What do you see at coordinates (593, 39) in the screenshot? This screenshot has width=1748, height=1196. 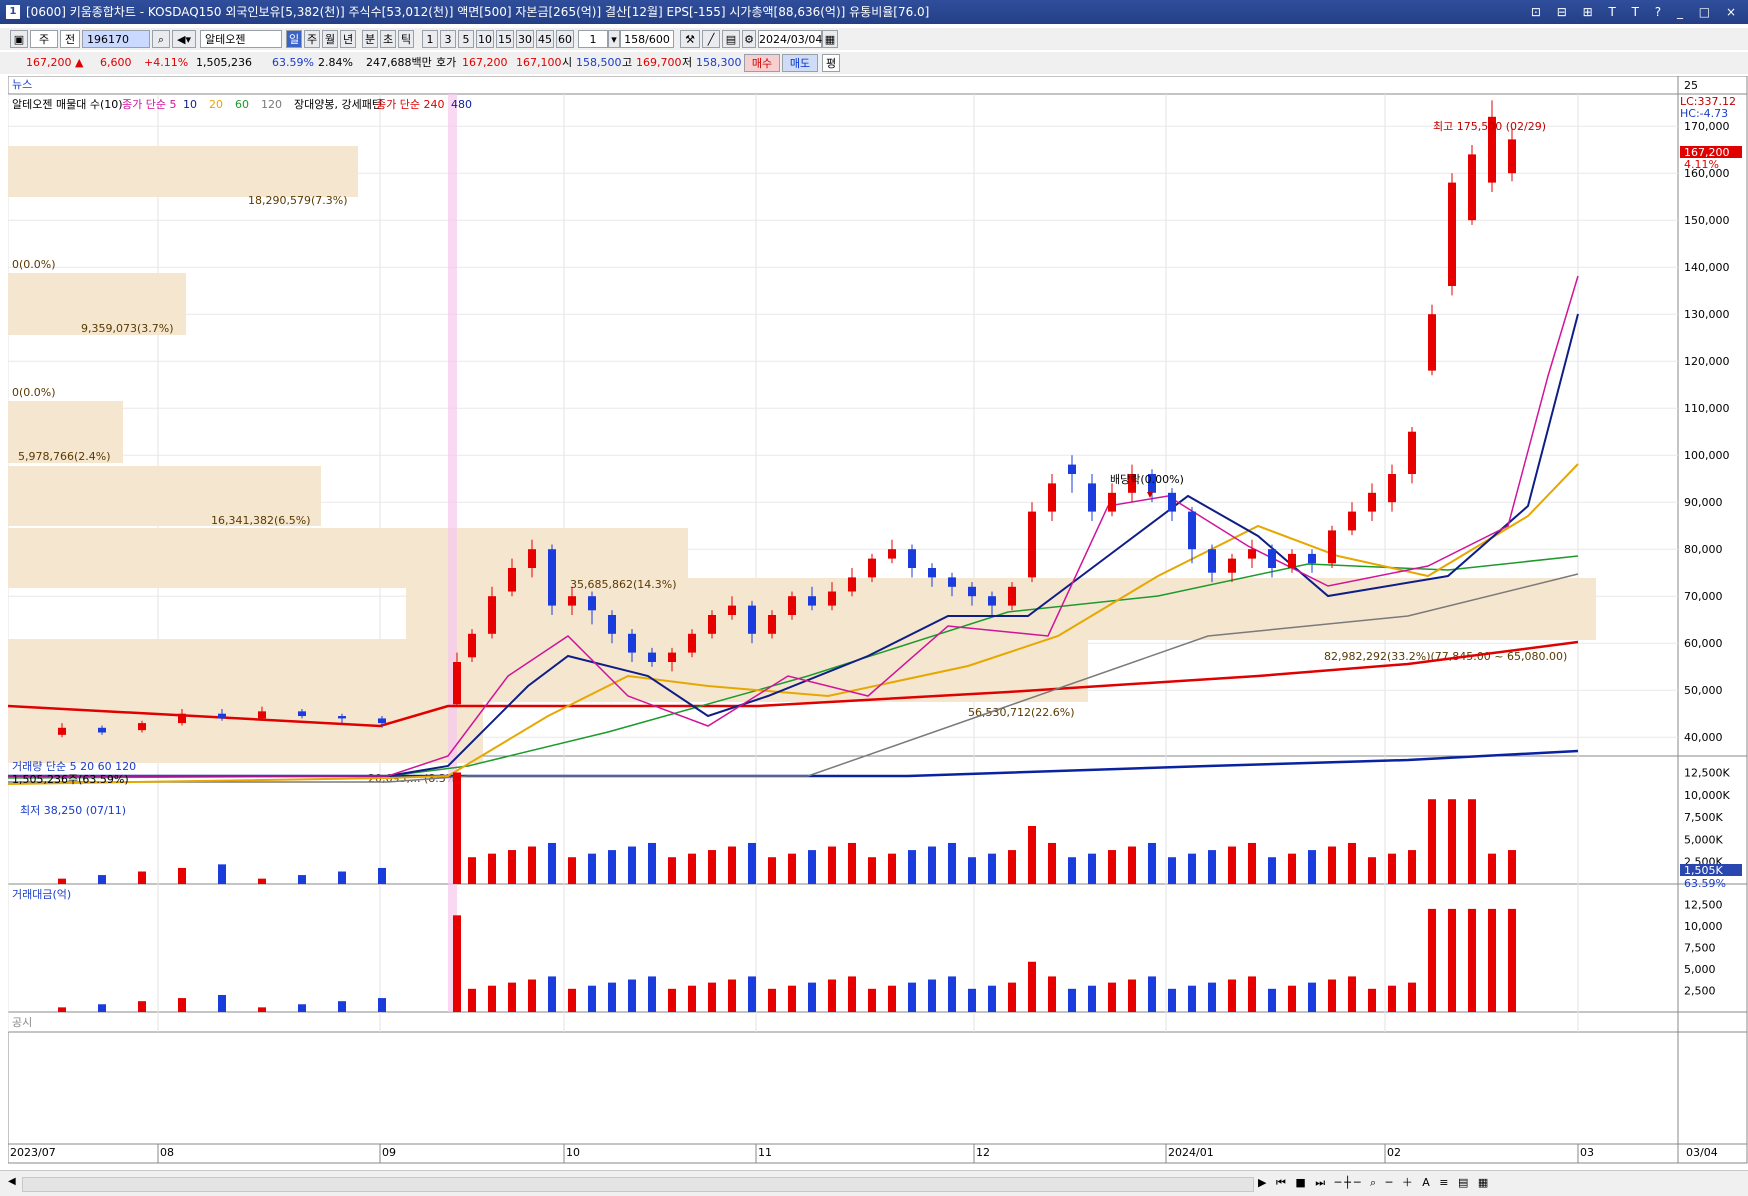 I see `count-input: 1` at bounding box center [593, 39].